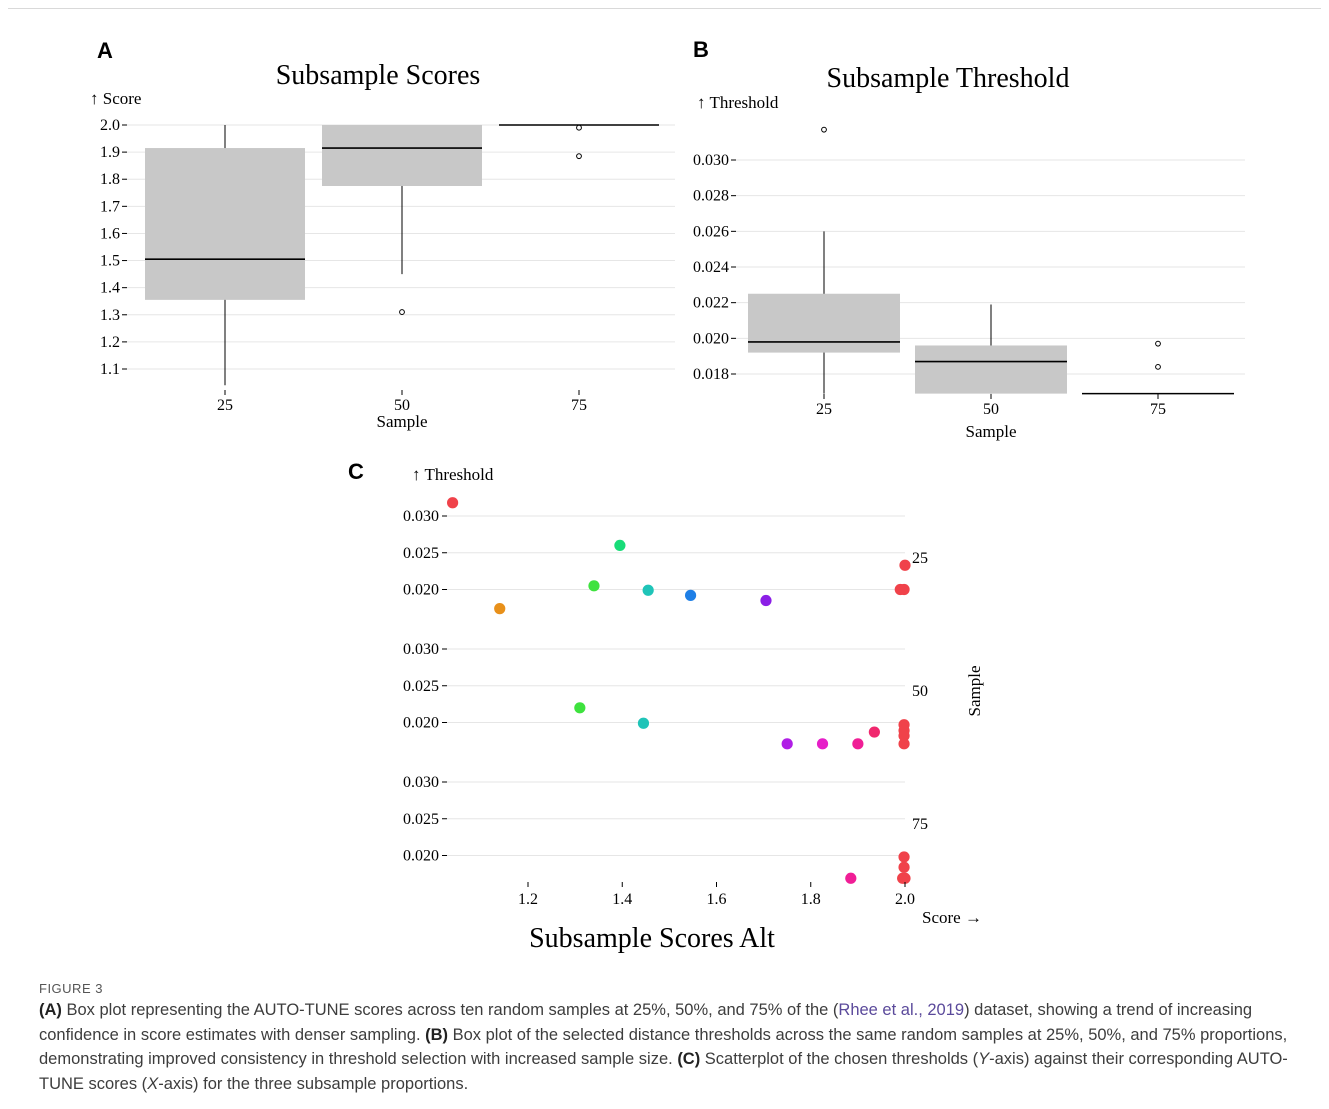  Describe the element at coordinates (665, 556) in the screenshot. I see `facet-25: 0.030 0.025 0.020 25` at that location.